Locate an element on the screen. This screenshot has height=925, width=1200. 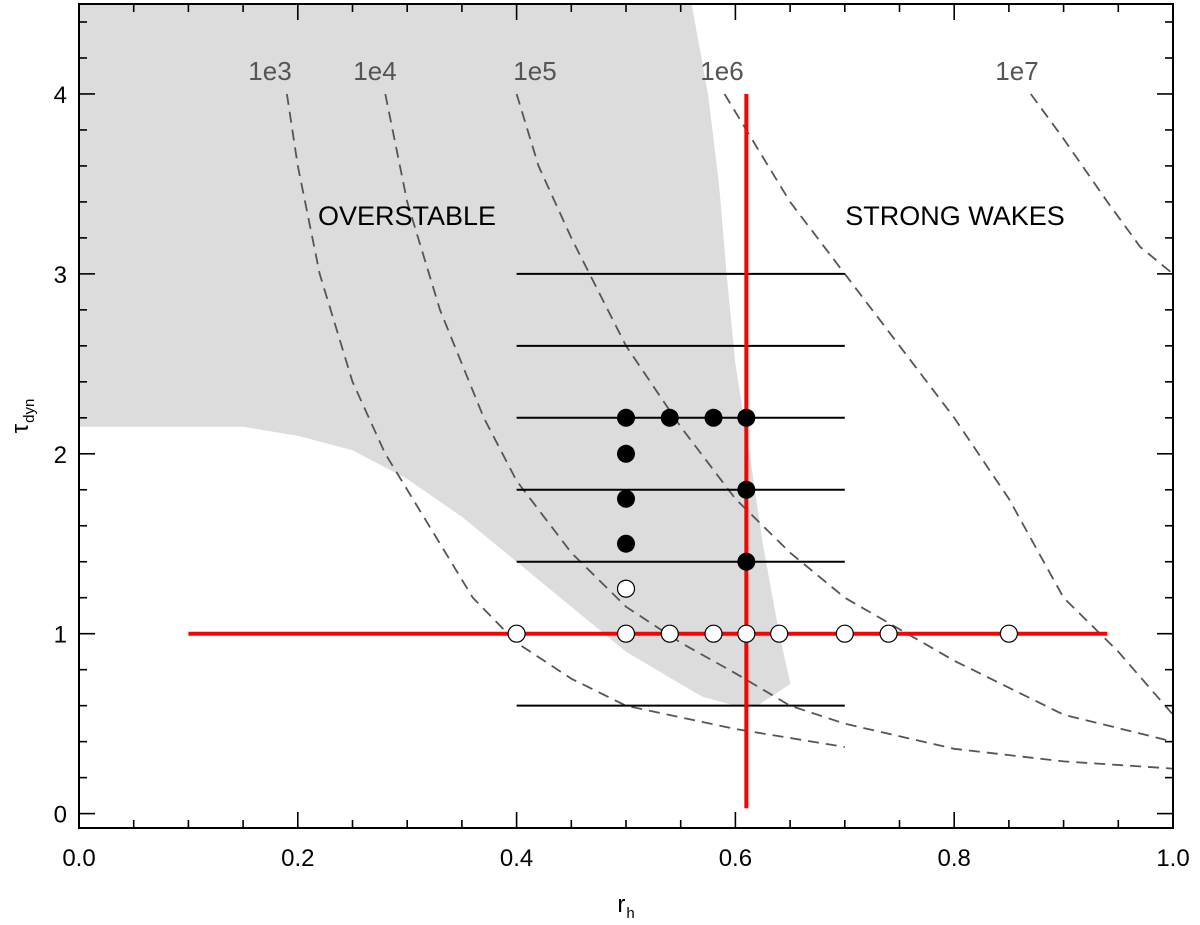
x-tick-label: 0.0 is located at coordinates (78, 858).